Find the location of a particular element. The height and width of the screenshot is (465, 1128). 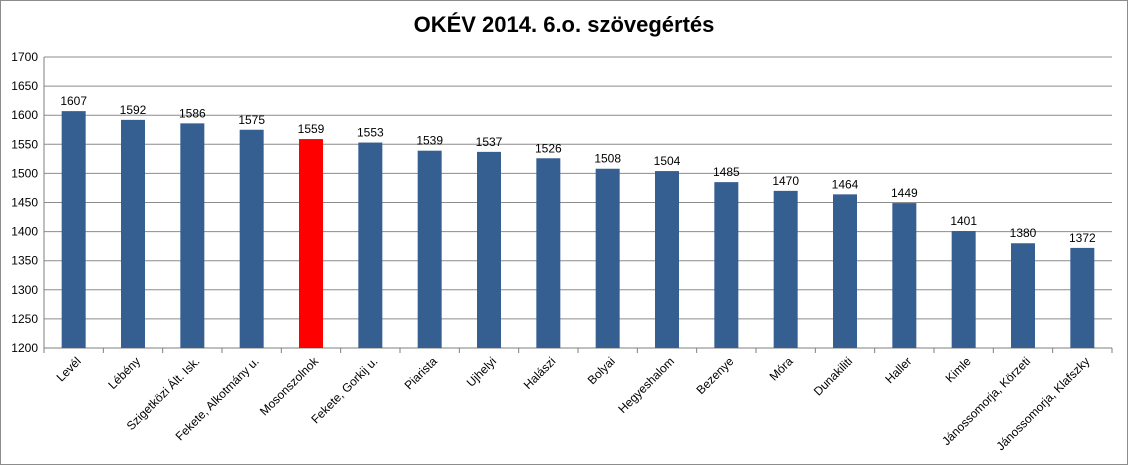

data-label: 1401 is located at coordinates (963, 221).